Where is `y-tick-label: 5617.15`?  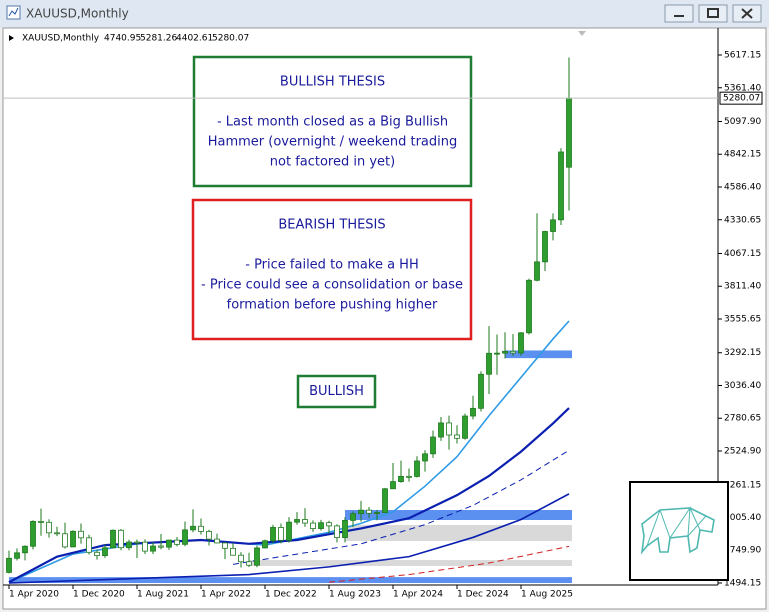
y-tick-label: 5617.15 is located at coordinates (742, 56).